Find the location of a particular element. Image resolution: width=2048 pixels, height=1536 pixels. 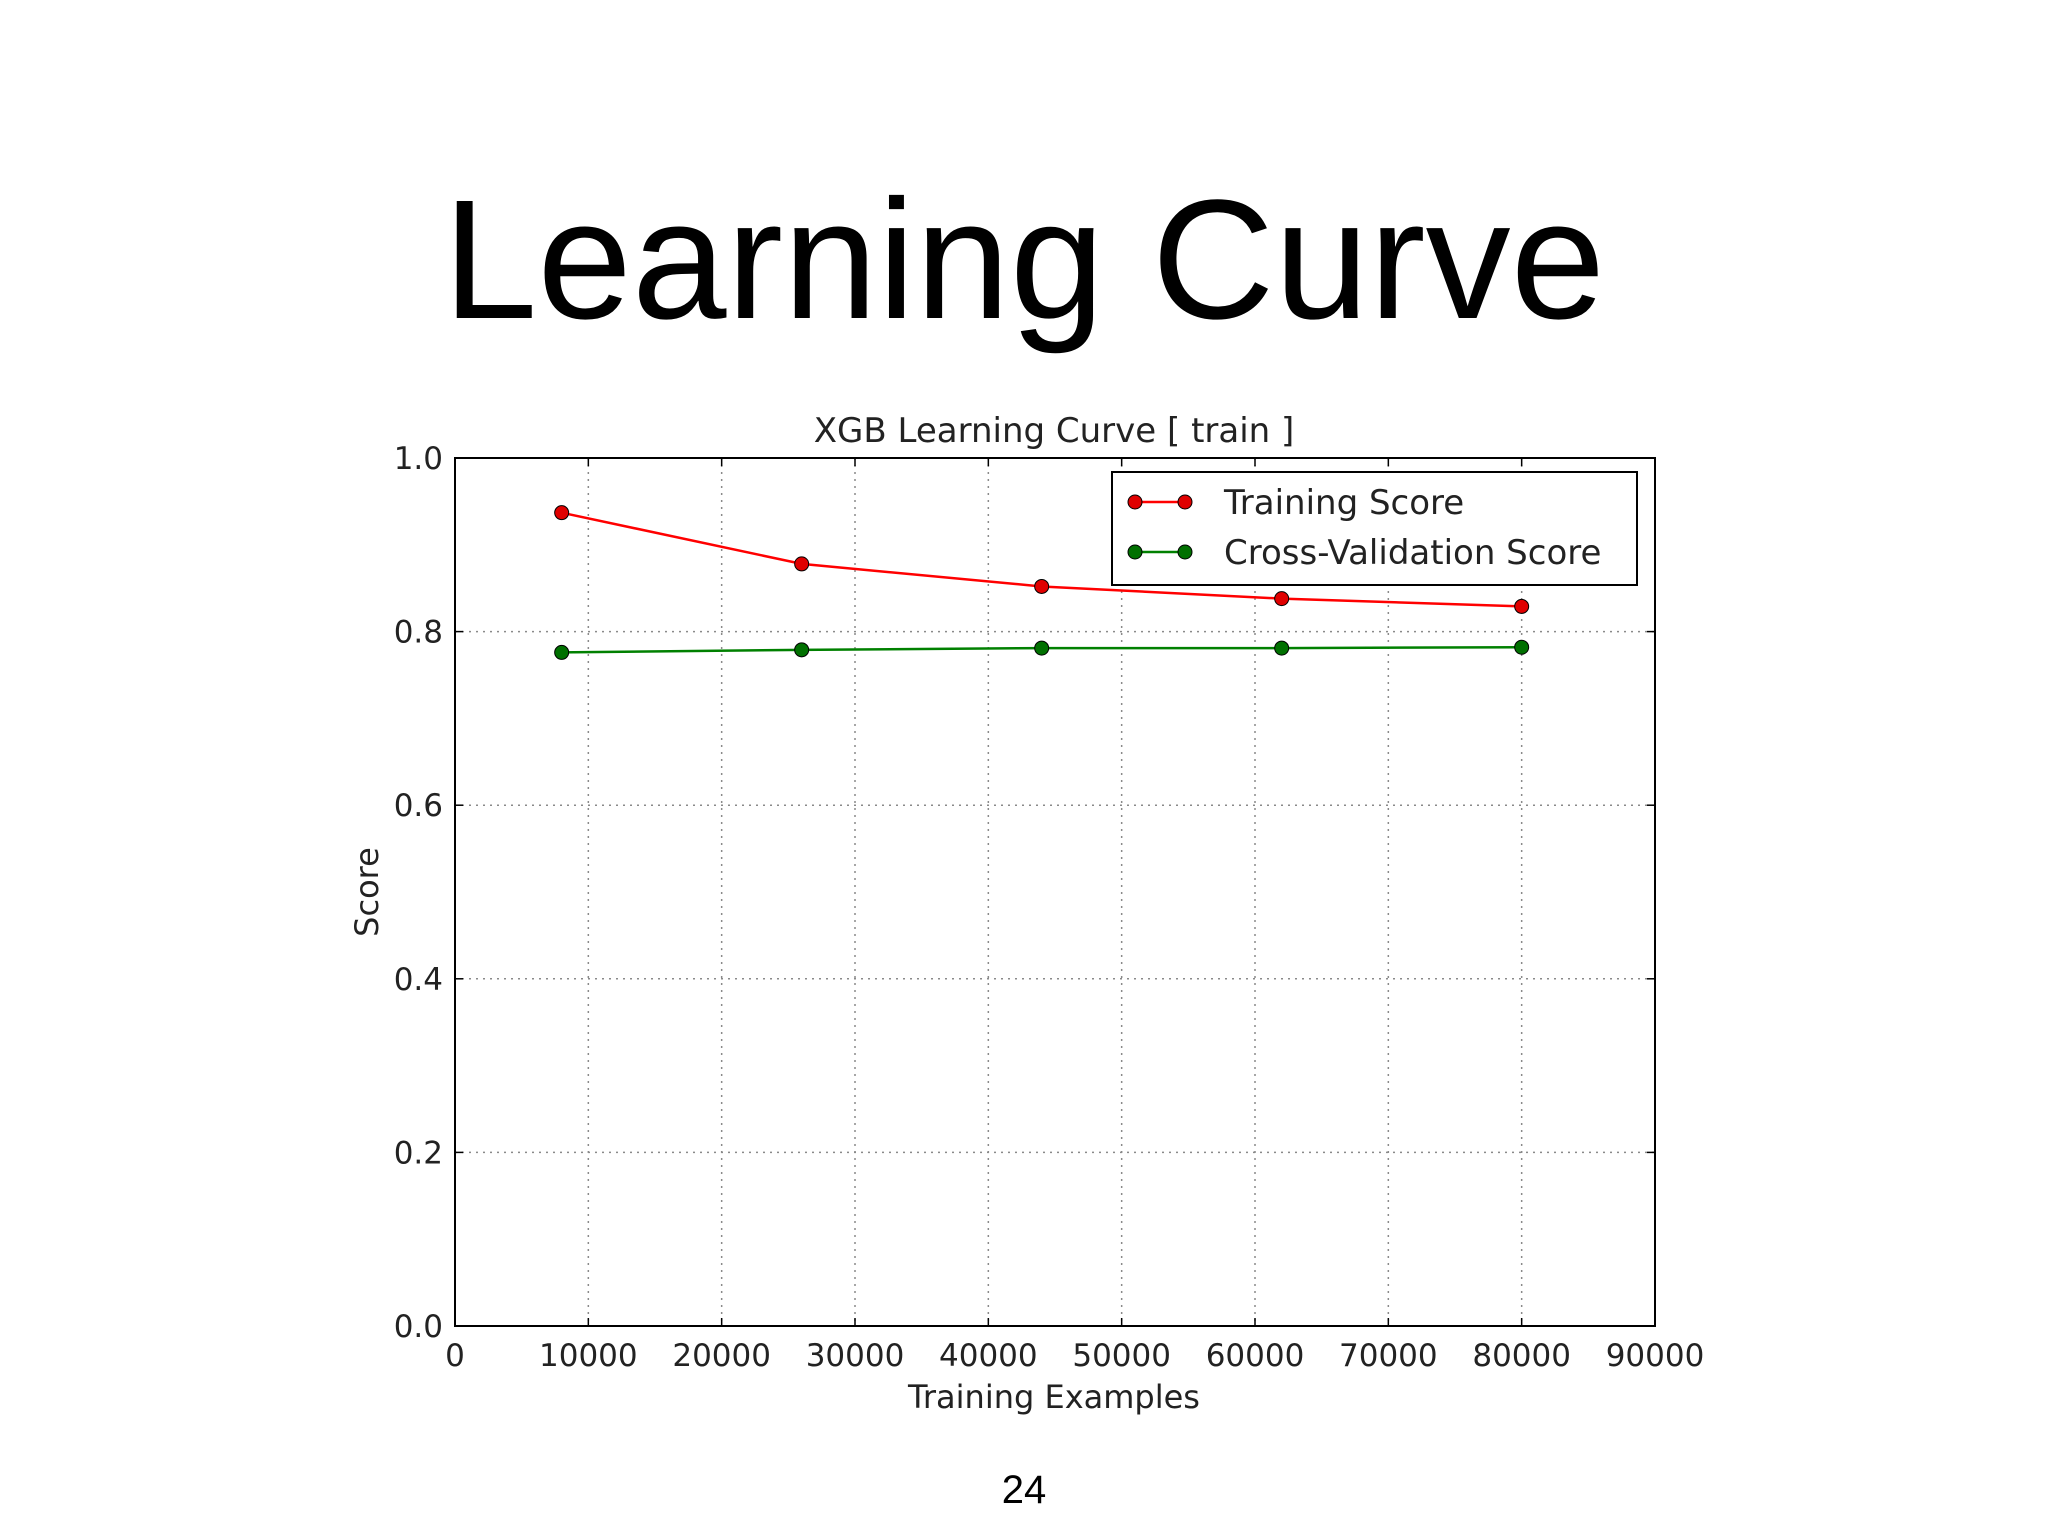

legend-label: Training Score is located at coordinates (1343, 503).